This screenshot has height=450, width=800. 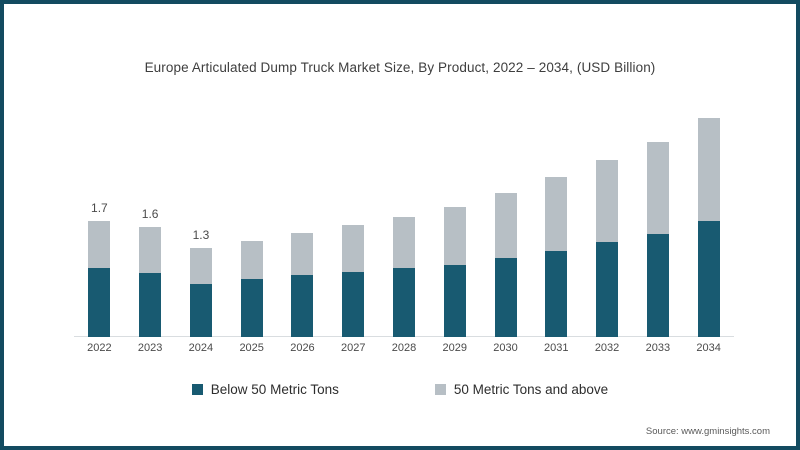 I want to click on legend-item-label: Below 50 Metric Tons, so click(x=274, y=389).